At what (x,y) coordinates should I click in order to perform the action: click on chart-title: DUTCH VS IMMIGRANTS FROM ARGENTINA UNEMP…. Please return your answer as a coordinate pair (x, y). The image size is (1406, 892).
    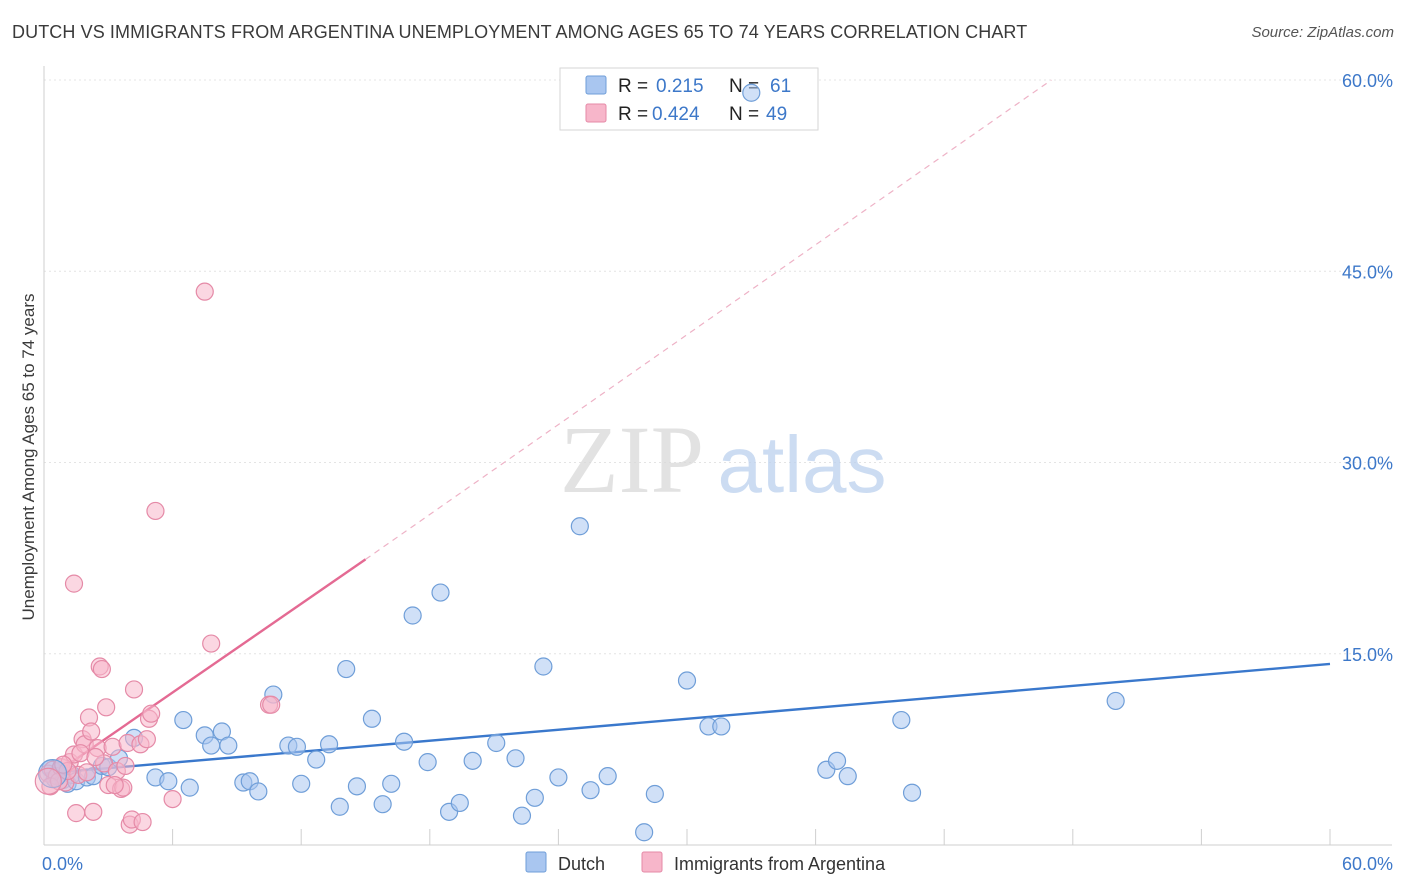
    Looking at the image, I should click on (520, 32).